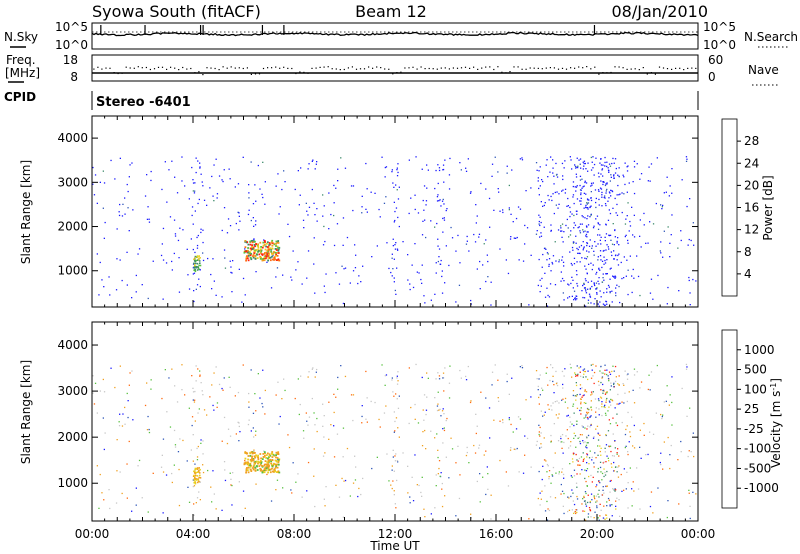 This screenshot has width=800, height=554. What do you see at coordinates (294, 534) in the screenshot?
I see `time-tick-label: 08:00` at bounding box center [294, 534].